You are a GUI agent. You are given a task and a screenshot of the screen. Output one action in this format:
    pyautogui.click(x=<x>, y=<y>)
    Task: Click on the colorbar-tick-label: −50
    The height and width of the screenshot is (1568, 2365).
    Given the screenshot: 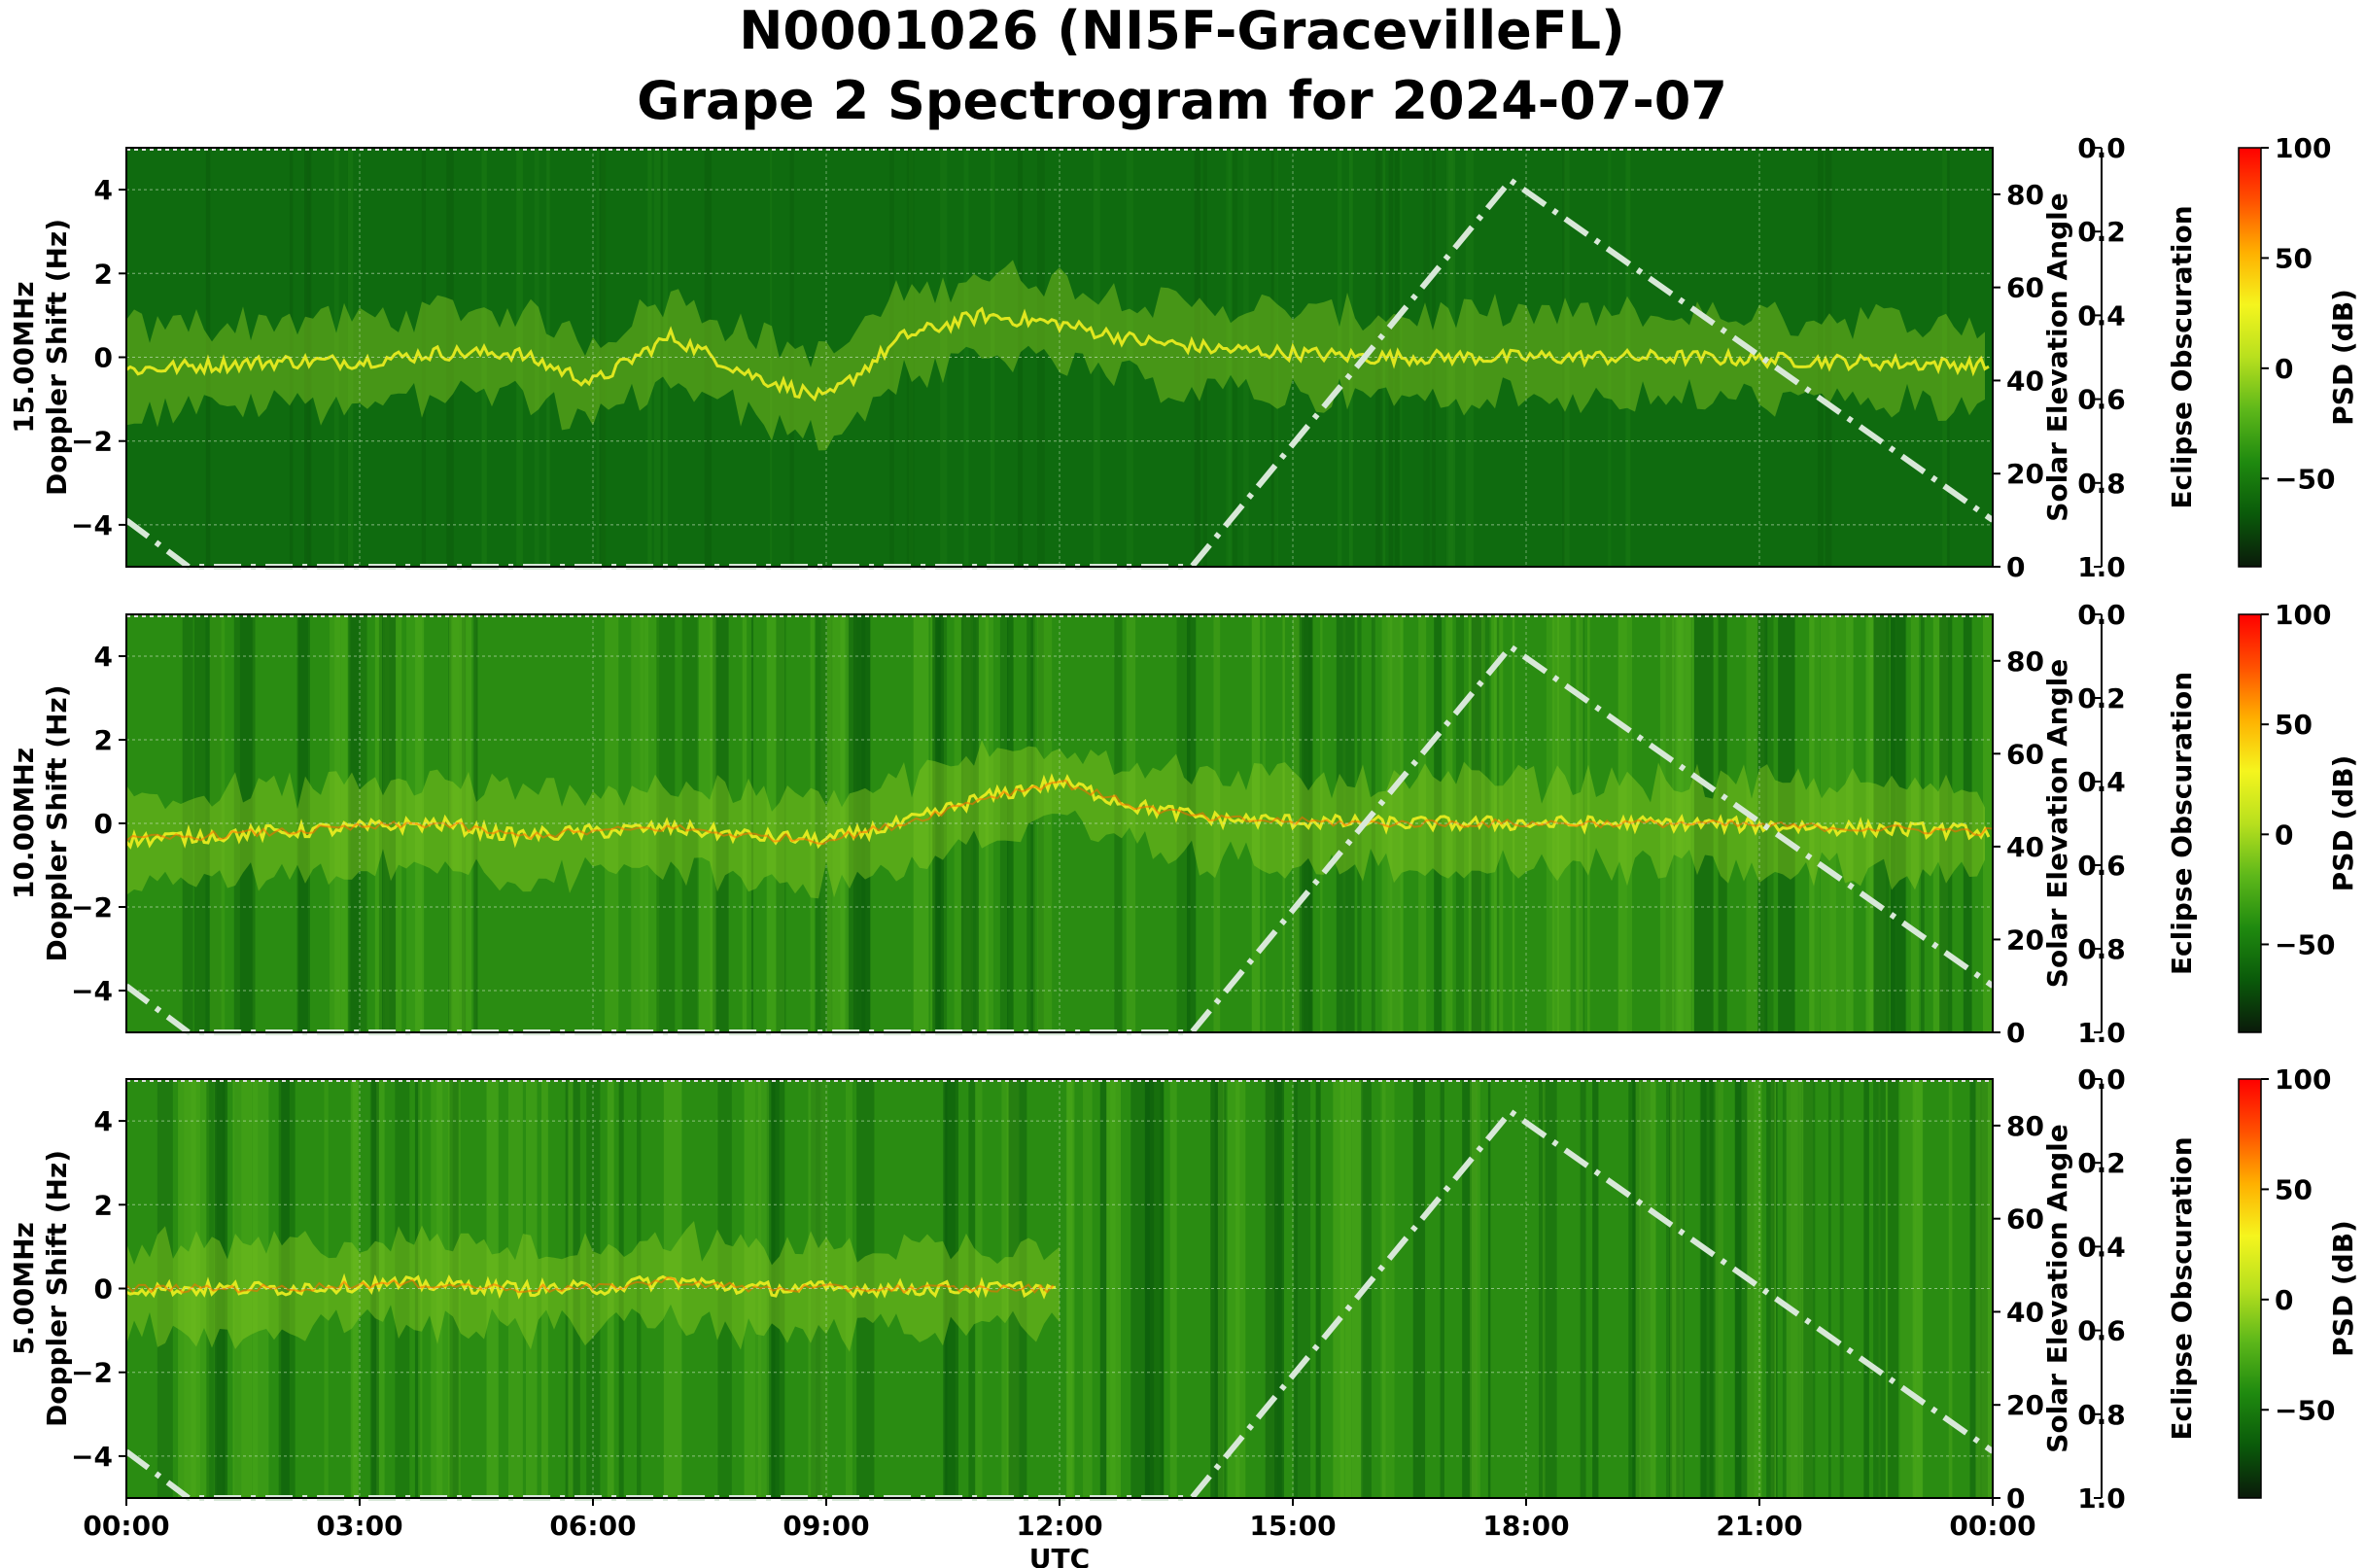 What is the action you would take?
    pyautogui.click(x=2305, y=1410)
    